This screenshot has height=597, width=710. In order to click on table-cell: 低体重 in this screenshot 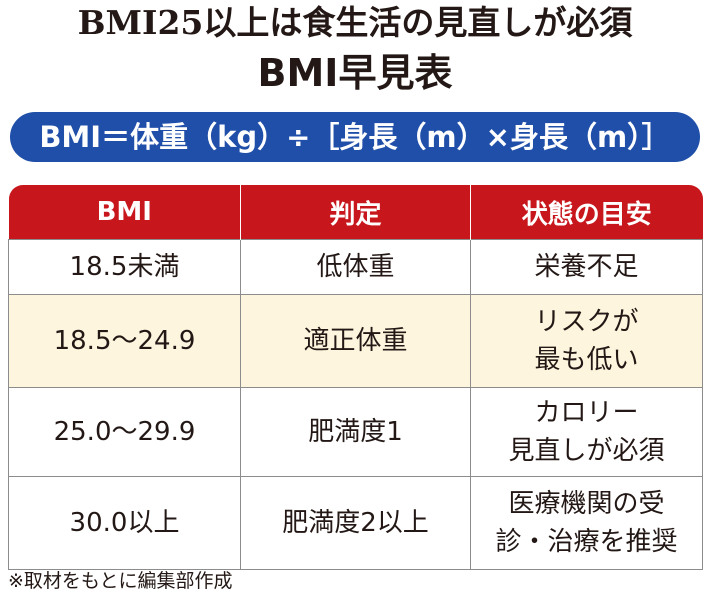, I will do `click(355, 267)`.